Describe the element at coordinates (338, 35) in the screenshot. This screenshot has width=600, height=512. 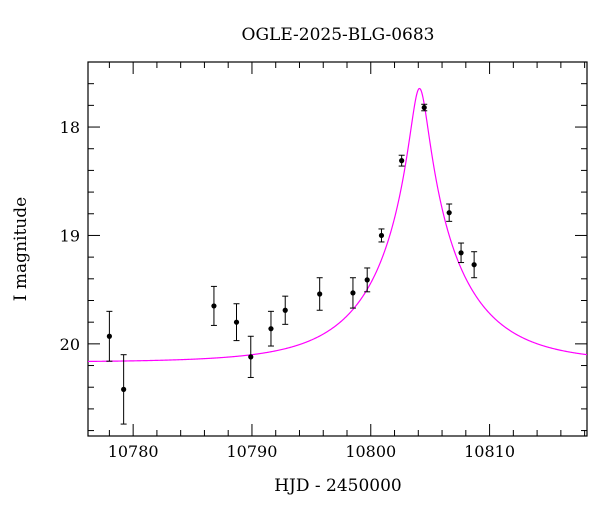
I see `chart-title: OGLE-2025-BLG-0683` at that location.